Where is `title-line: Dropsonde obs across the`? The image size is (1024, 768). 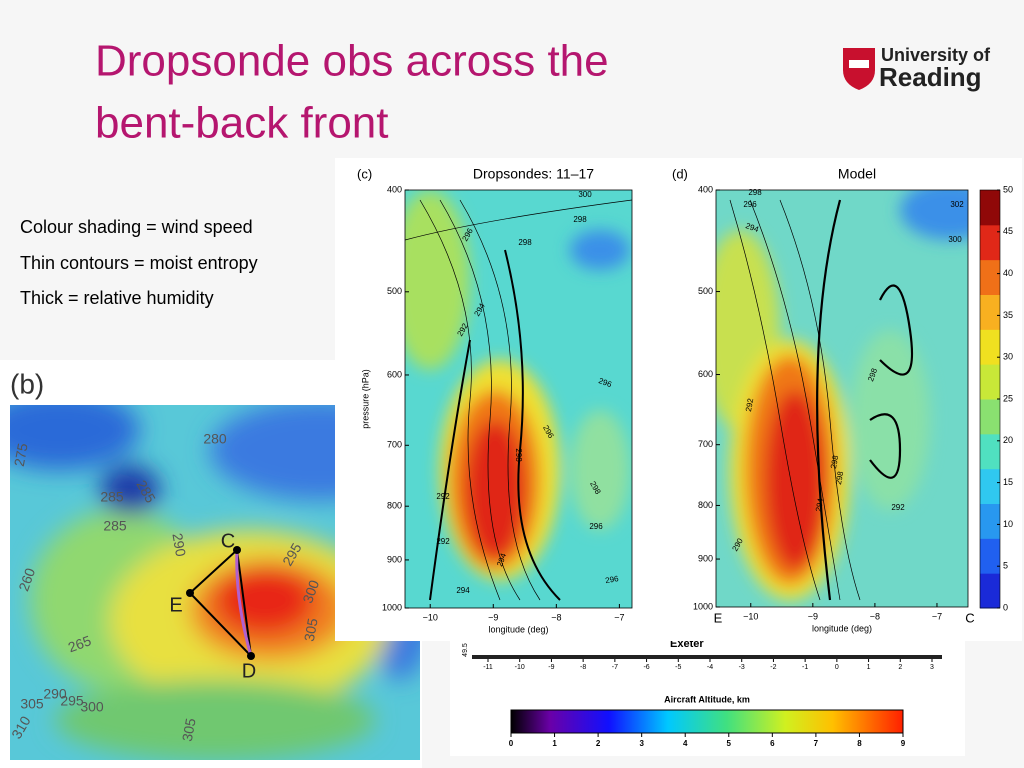
title-line: Dropsonde obs across the is located at coordinates (352, 61).